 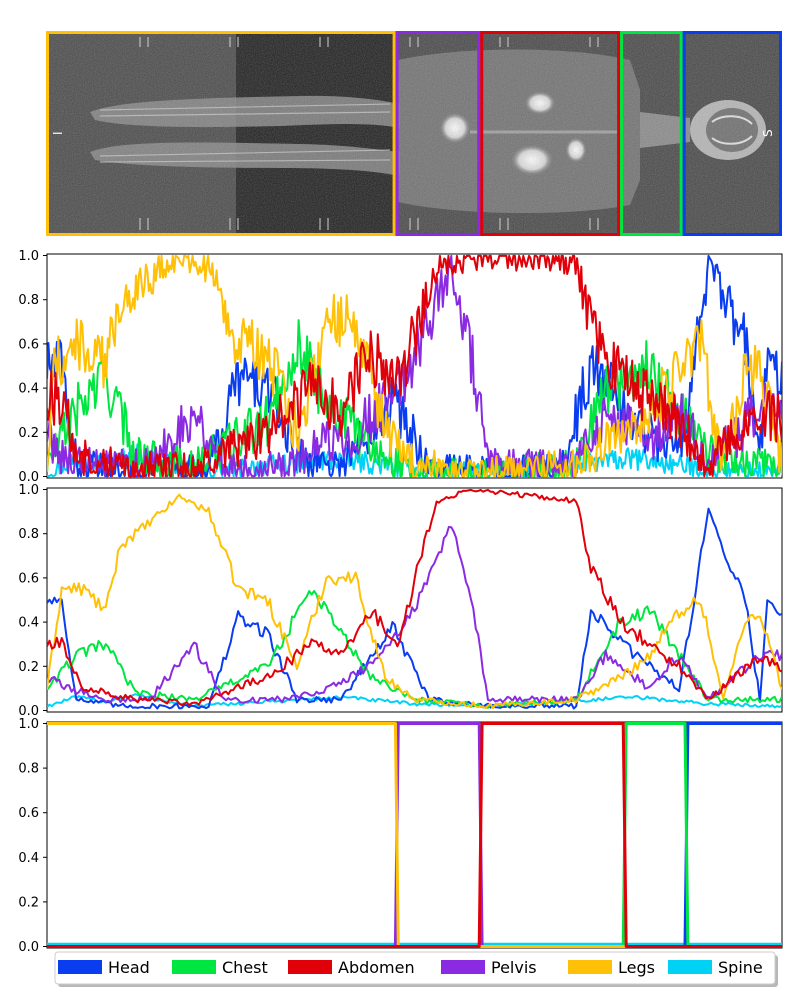 I want to click on legend-label-abdomen: Abdomen, so click(x=376, y=967).